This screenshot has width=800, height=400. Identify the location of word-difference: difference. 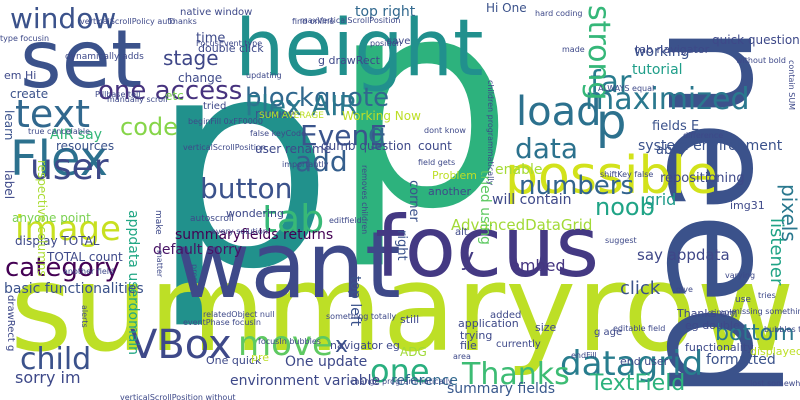
(703, 135).